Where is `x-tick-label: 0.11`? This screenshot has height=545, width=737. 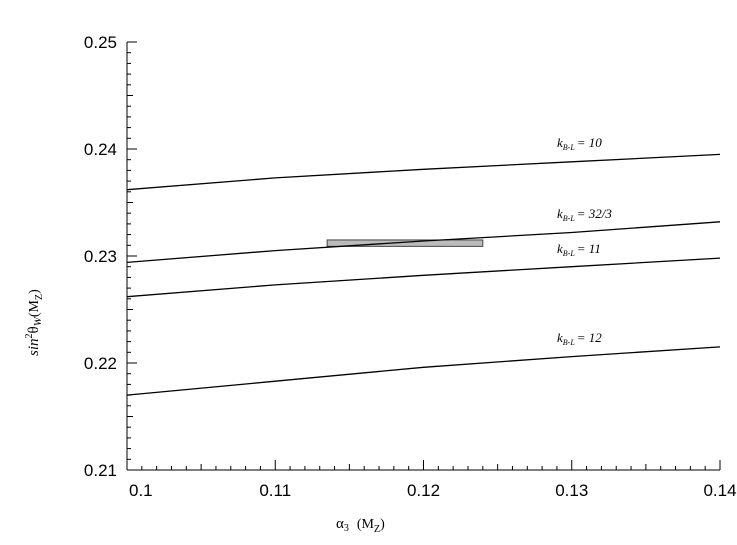
x-tick-label: 0.11 is located at coordinates (275, 490).